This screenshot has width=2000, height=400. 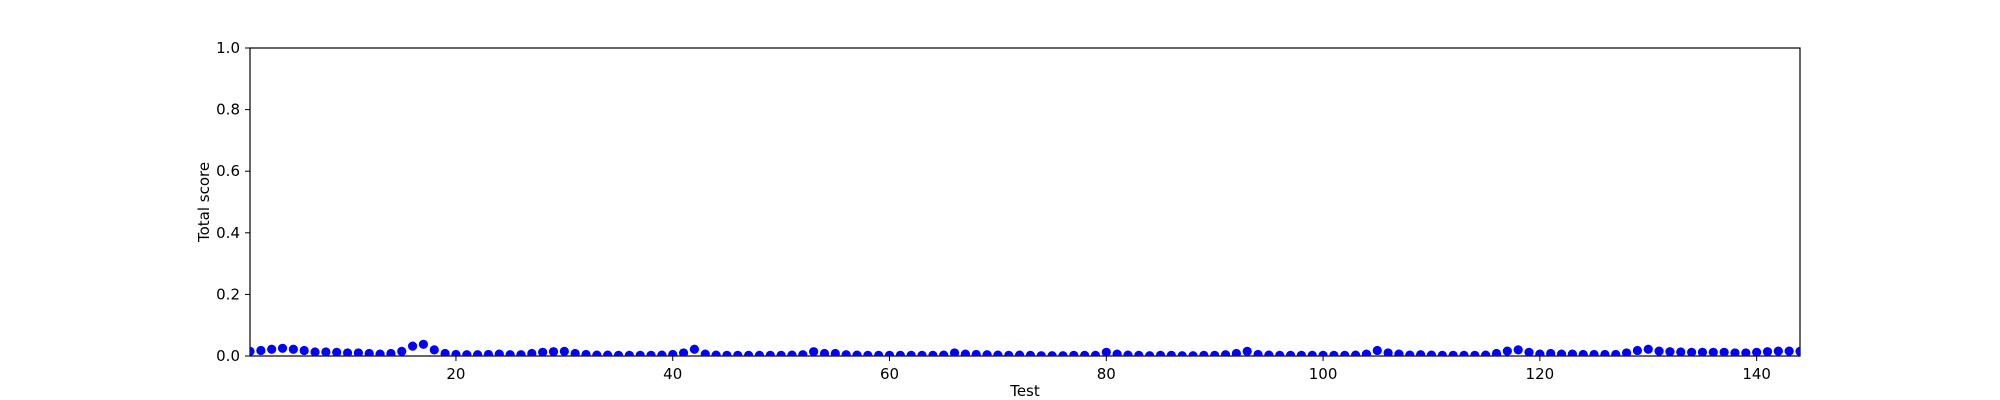 What do you see at coordinates (228, 356) in the screenshot?
I see `y-tick-label: 0.0` at bounding box center [228, 356].